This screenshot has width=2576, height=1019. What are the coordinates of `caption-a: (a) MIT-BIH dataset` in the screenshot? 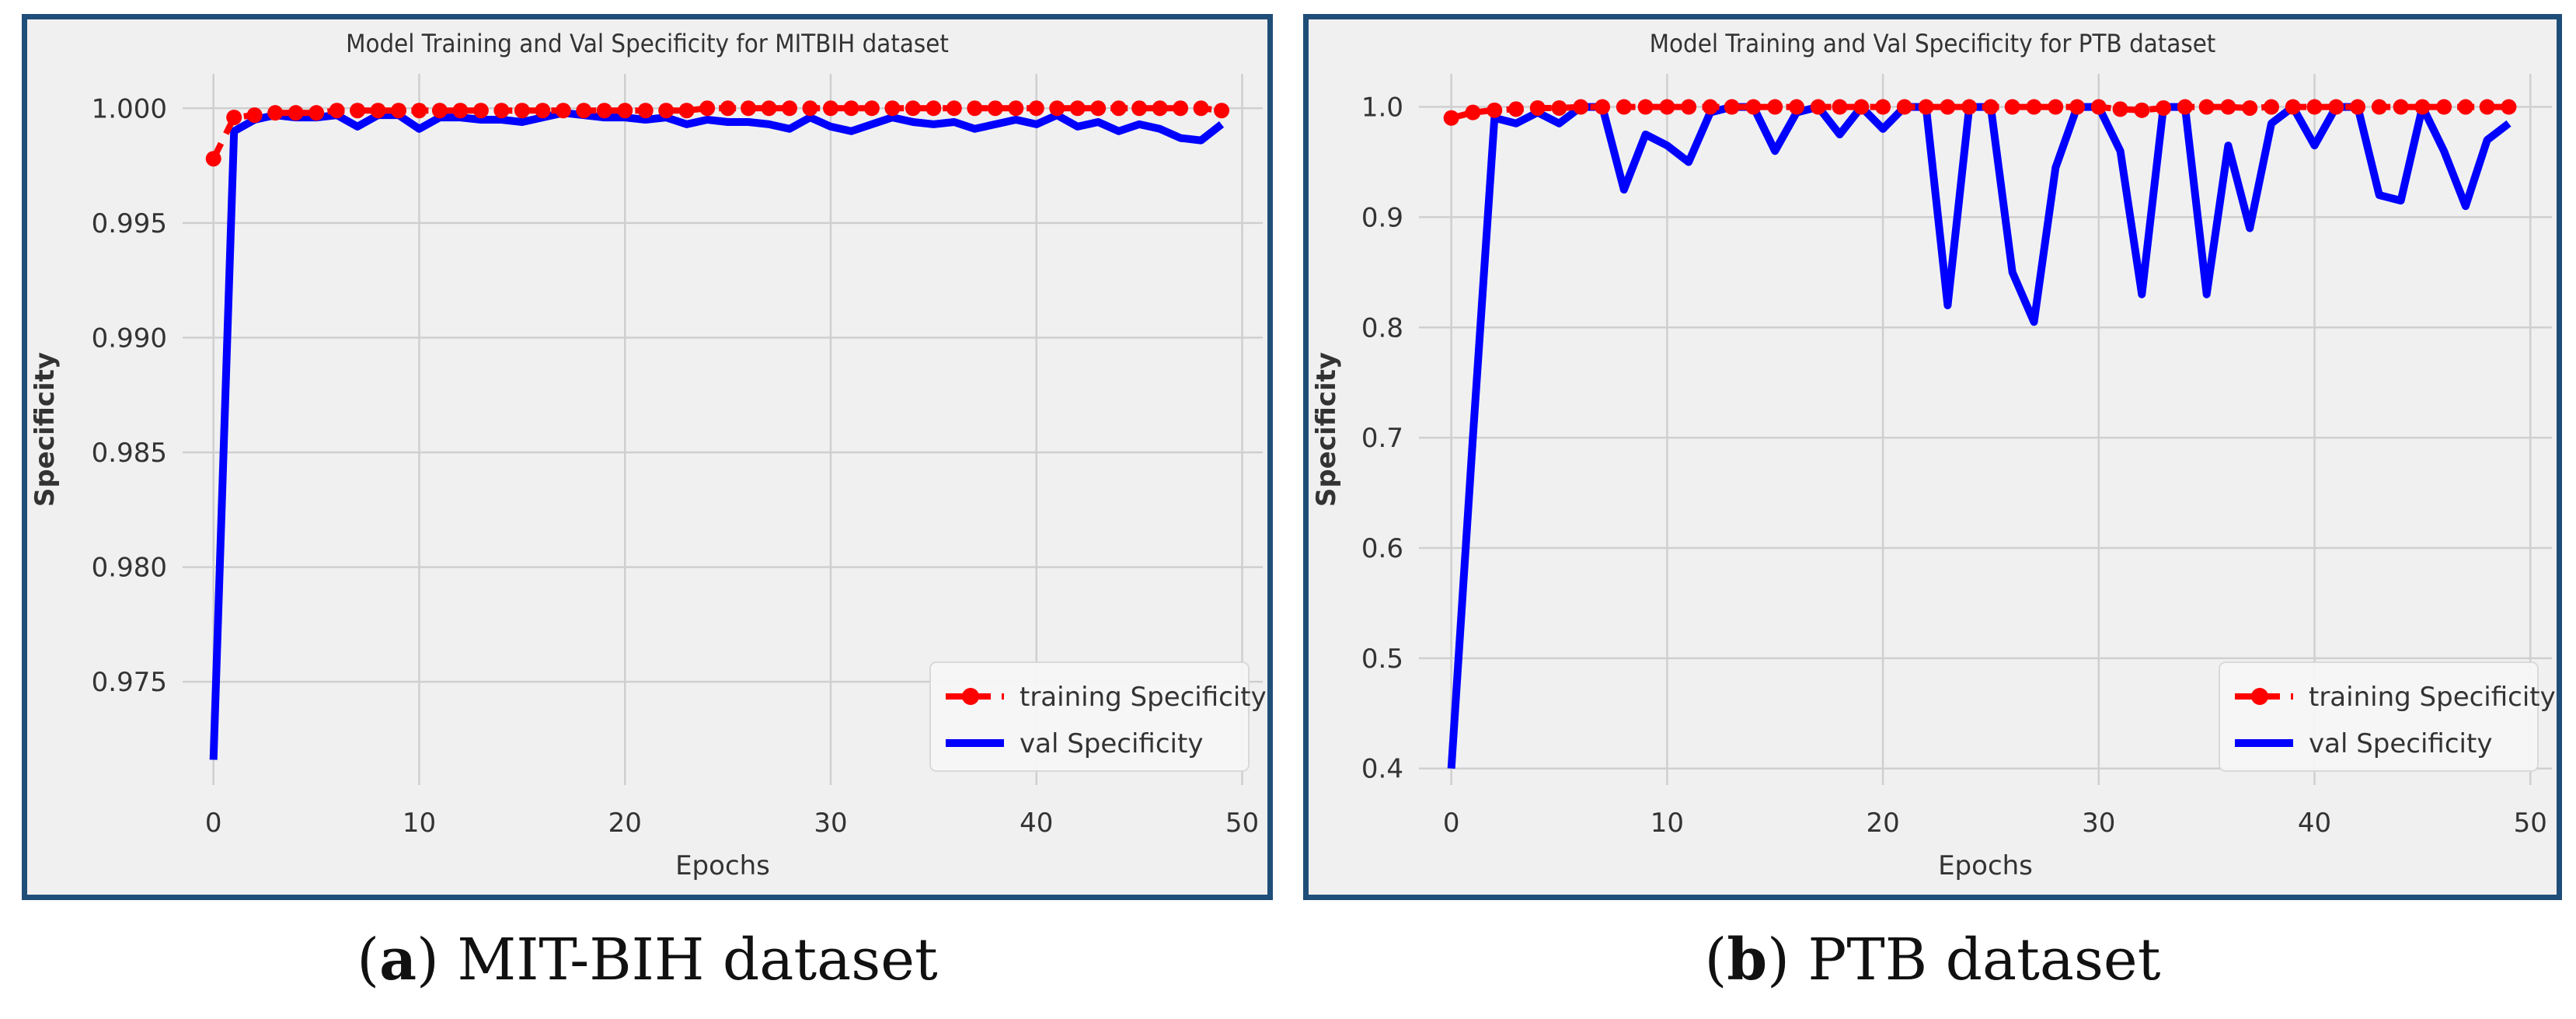 It's located at (647, 960).